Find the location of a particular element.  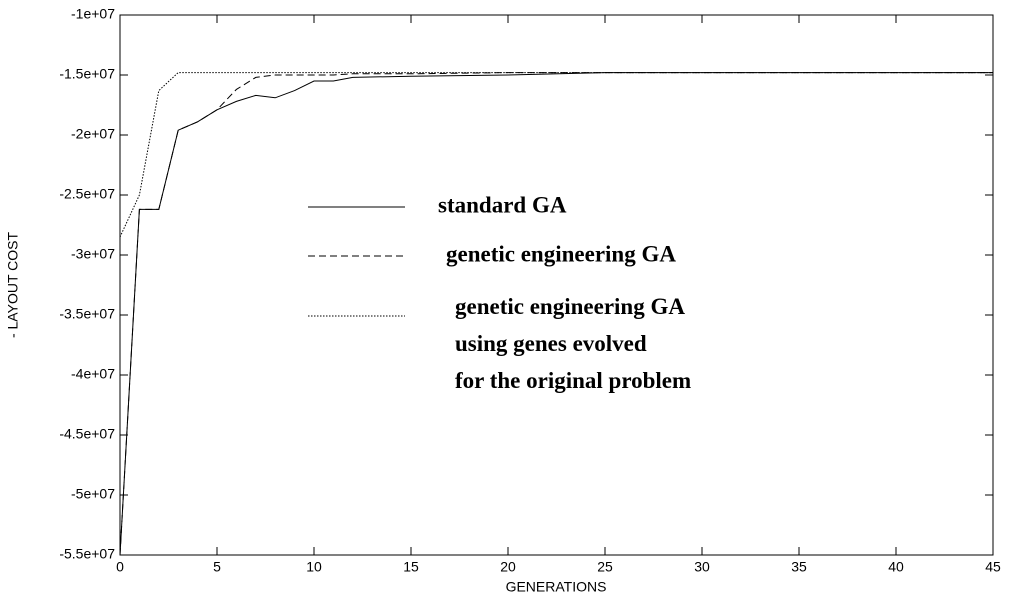

y-tick-label: -2.5e+07 is located at coordinates (87, 194).